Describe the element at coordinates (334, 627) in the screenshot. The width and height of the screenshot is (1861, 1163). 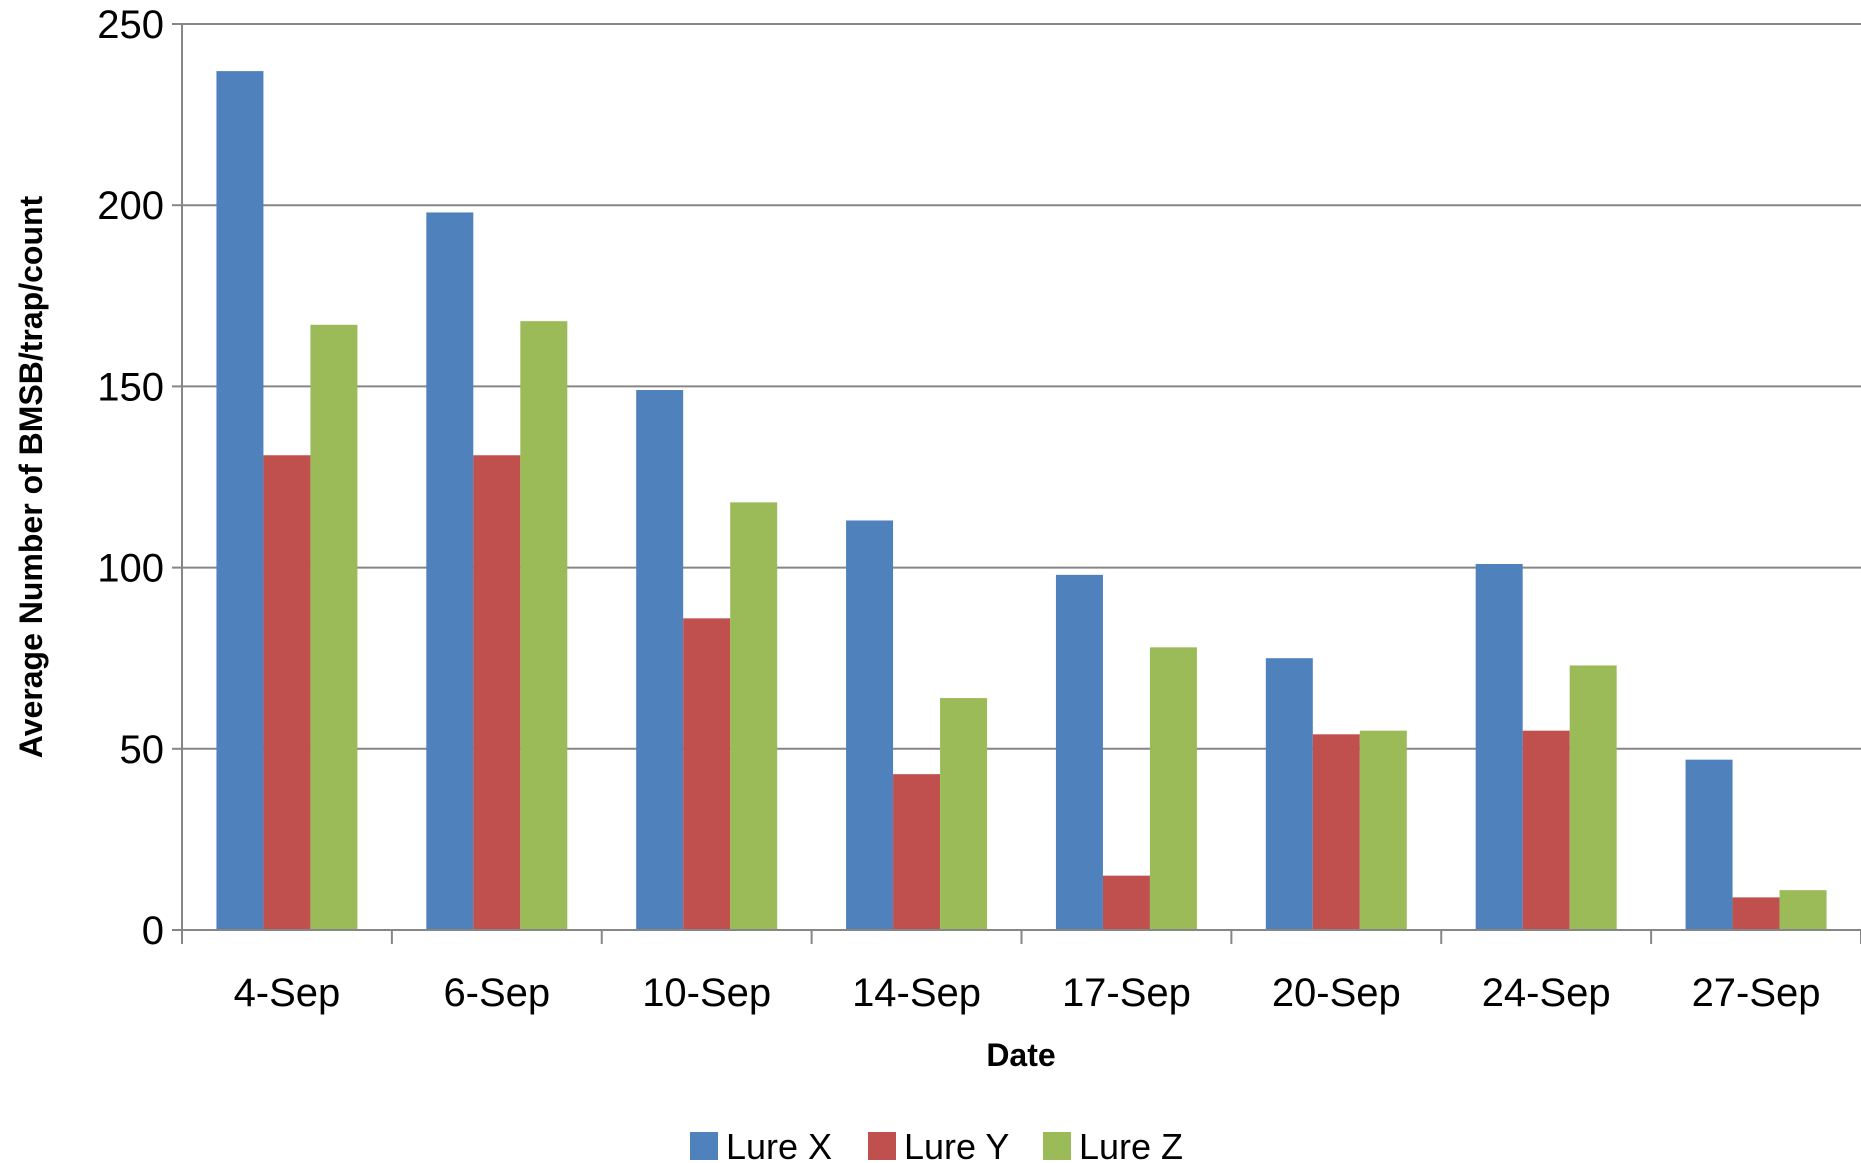
I see `bar-lure-z-4-Sep` at that location.